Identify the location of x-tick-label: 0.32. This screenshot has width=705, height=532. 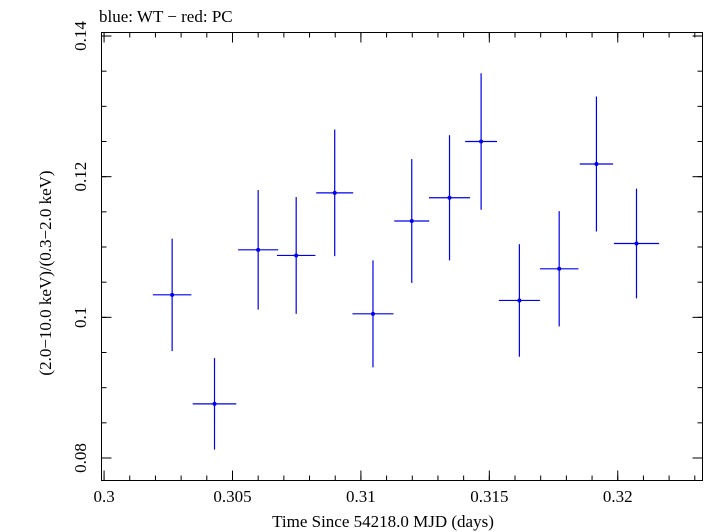
(618, 496).